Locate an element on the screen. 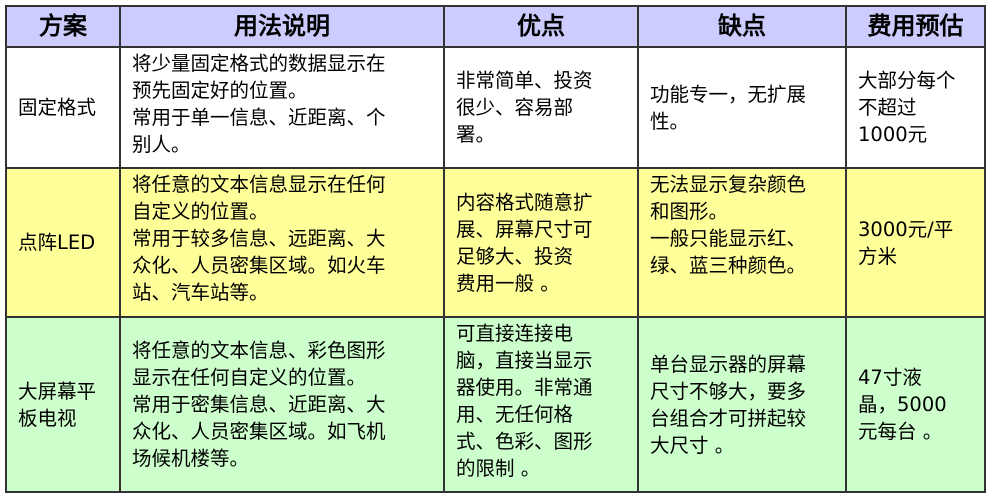  cell-text-line: 一般只能显示红、 is located at coordinates (728, 238).